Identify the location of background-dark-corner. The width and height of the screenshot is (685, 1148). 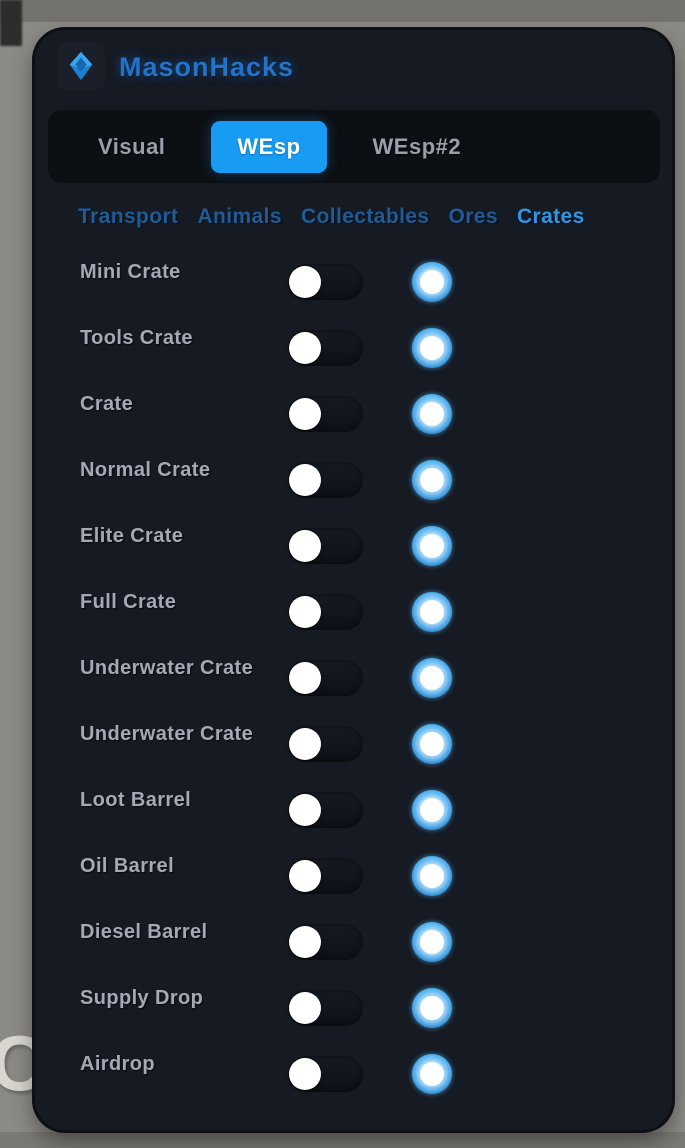
(11, 23).